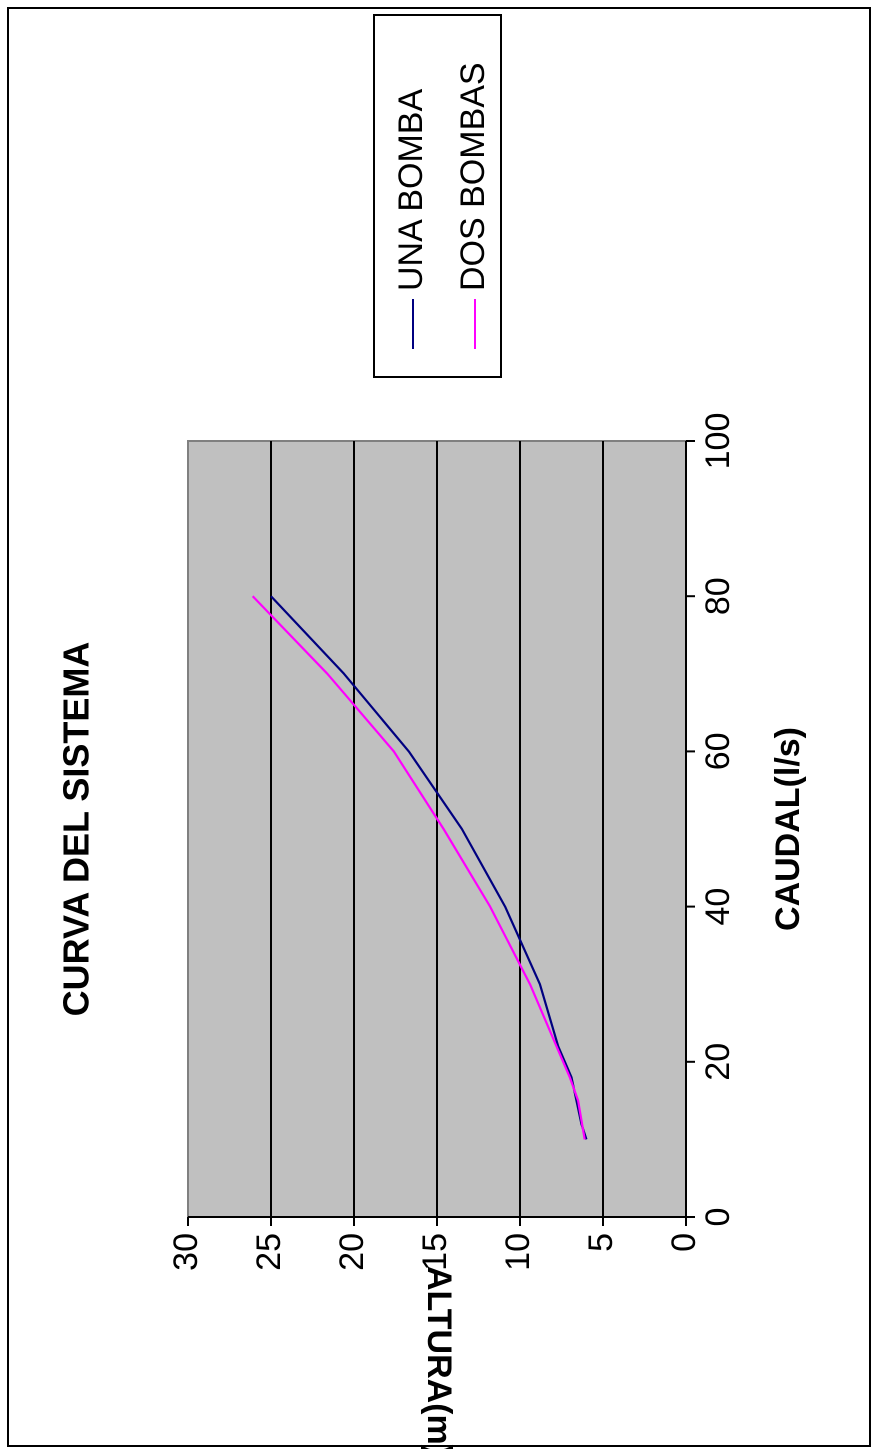 The image size is (880, 1456). What do you see at coordinates (518, 1252) in the screenshot?
I see `y-tick-label-10: 10` at bounding box center [518, 1252].